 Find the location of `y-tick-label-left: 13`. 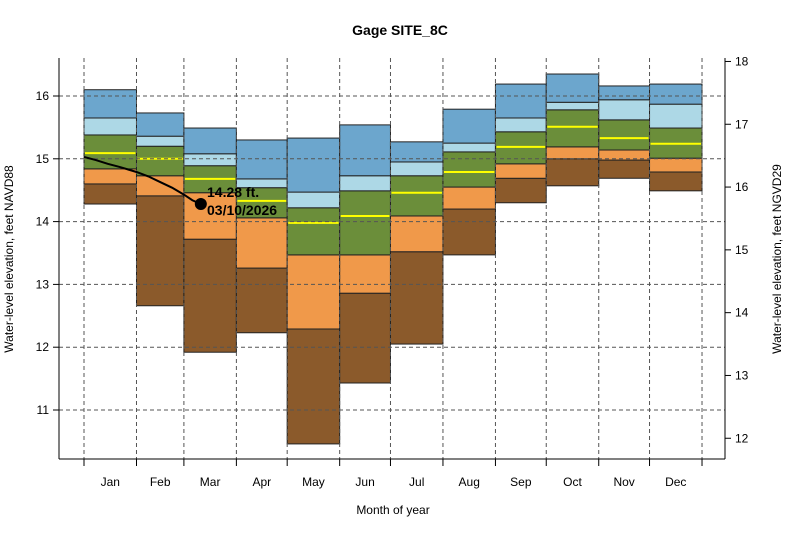

y-tick-label-left: 13 is located at coordinates (43, 284).